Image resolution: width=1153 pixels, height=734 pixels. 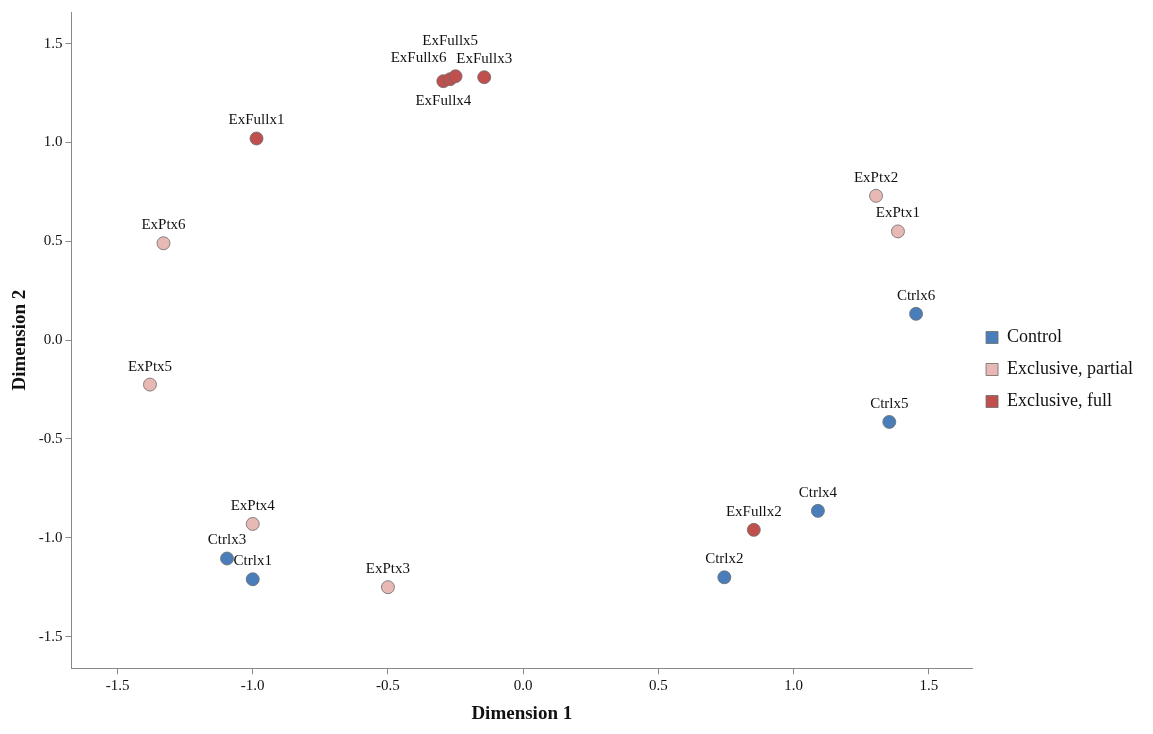 I want to click on legend-label: Exclusive, full, so click(x=1060, y=400).